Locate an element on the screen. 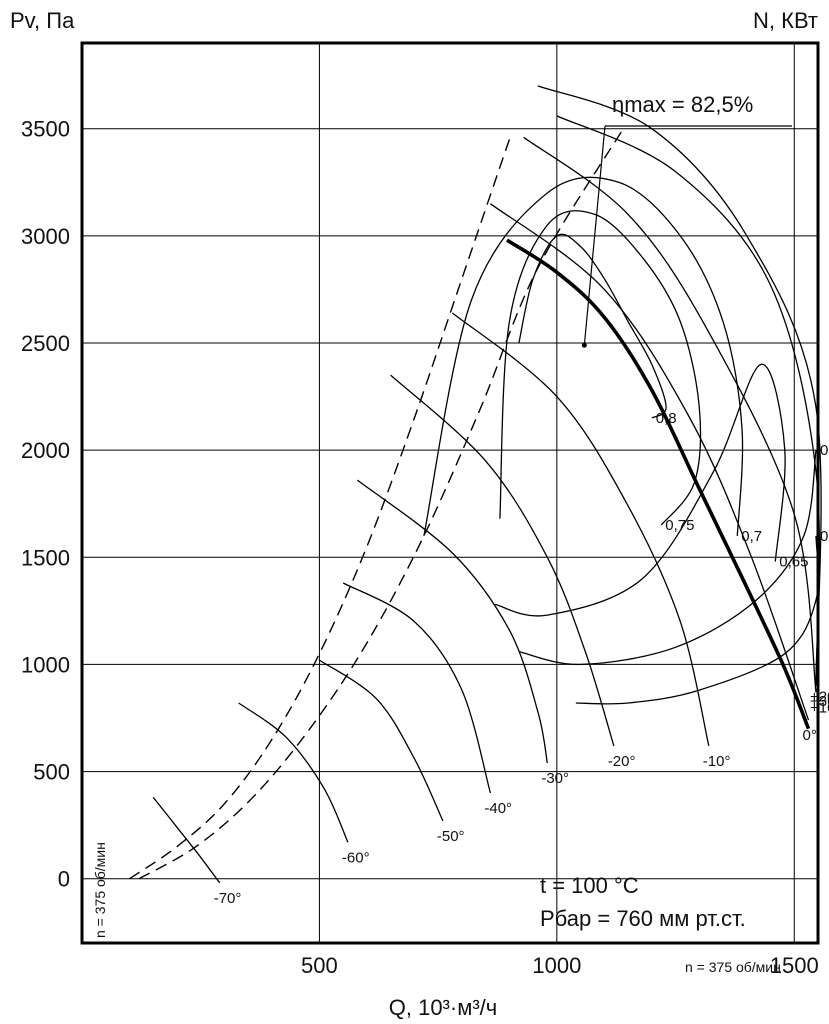  y-tick-label: 3500 is located at coordinates (45, 129).